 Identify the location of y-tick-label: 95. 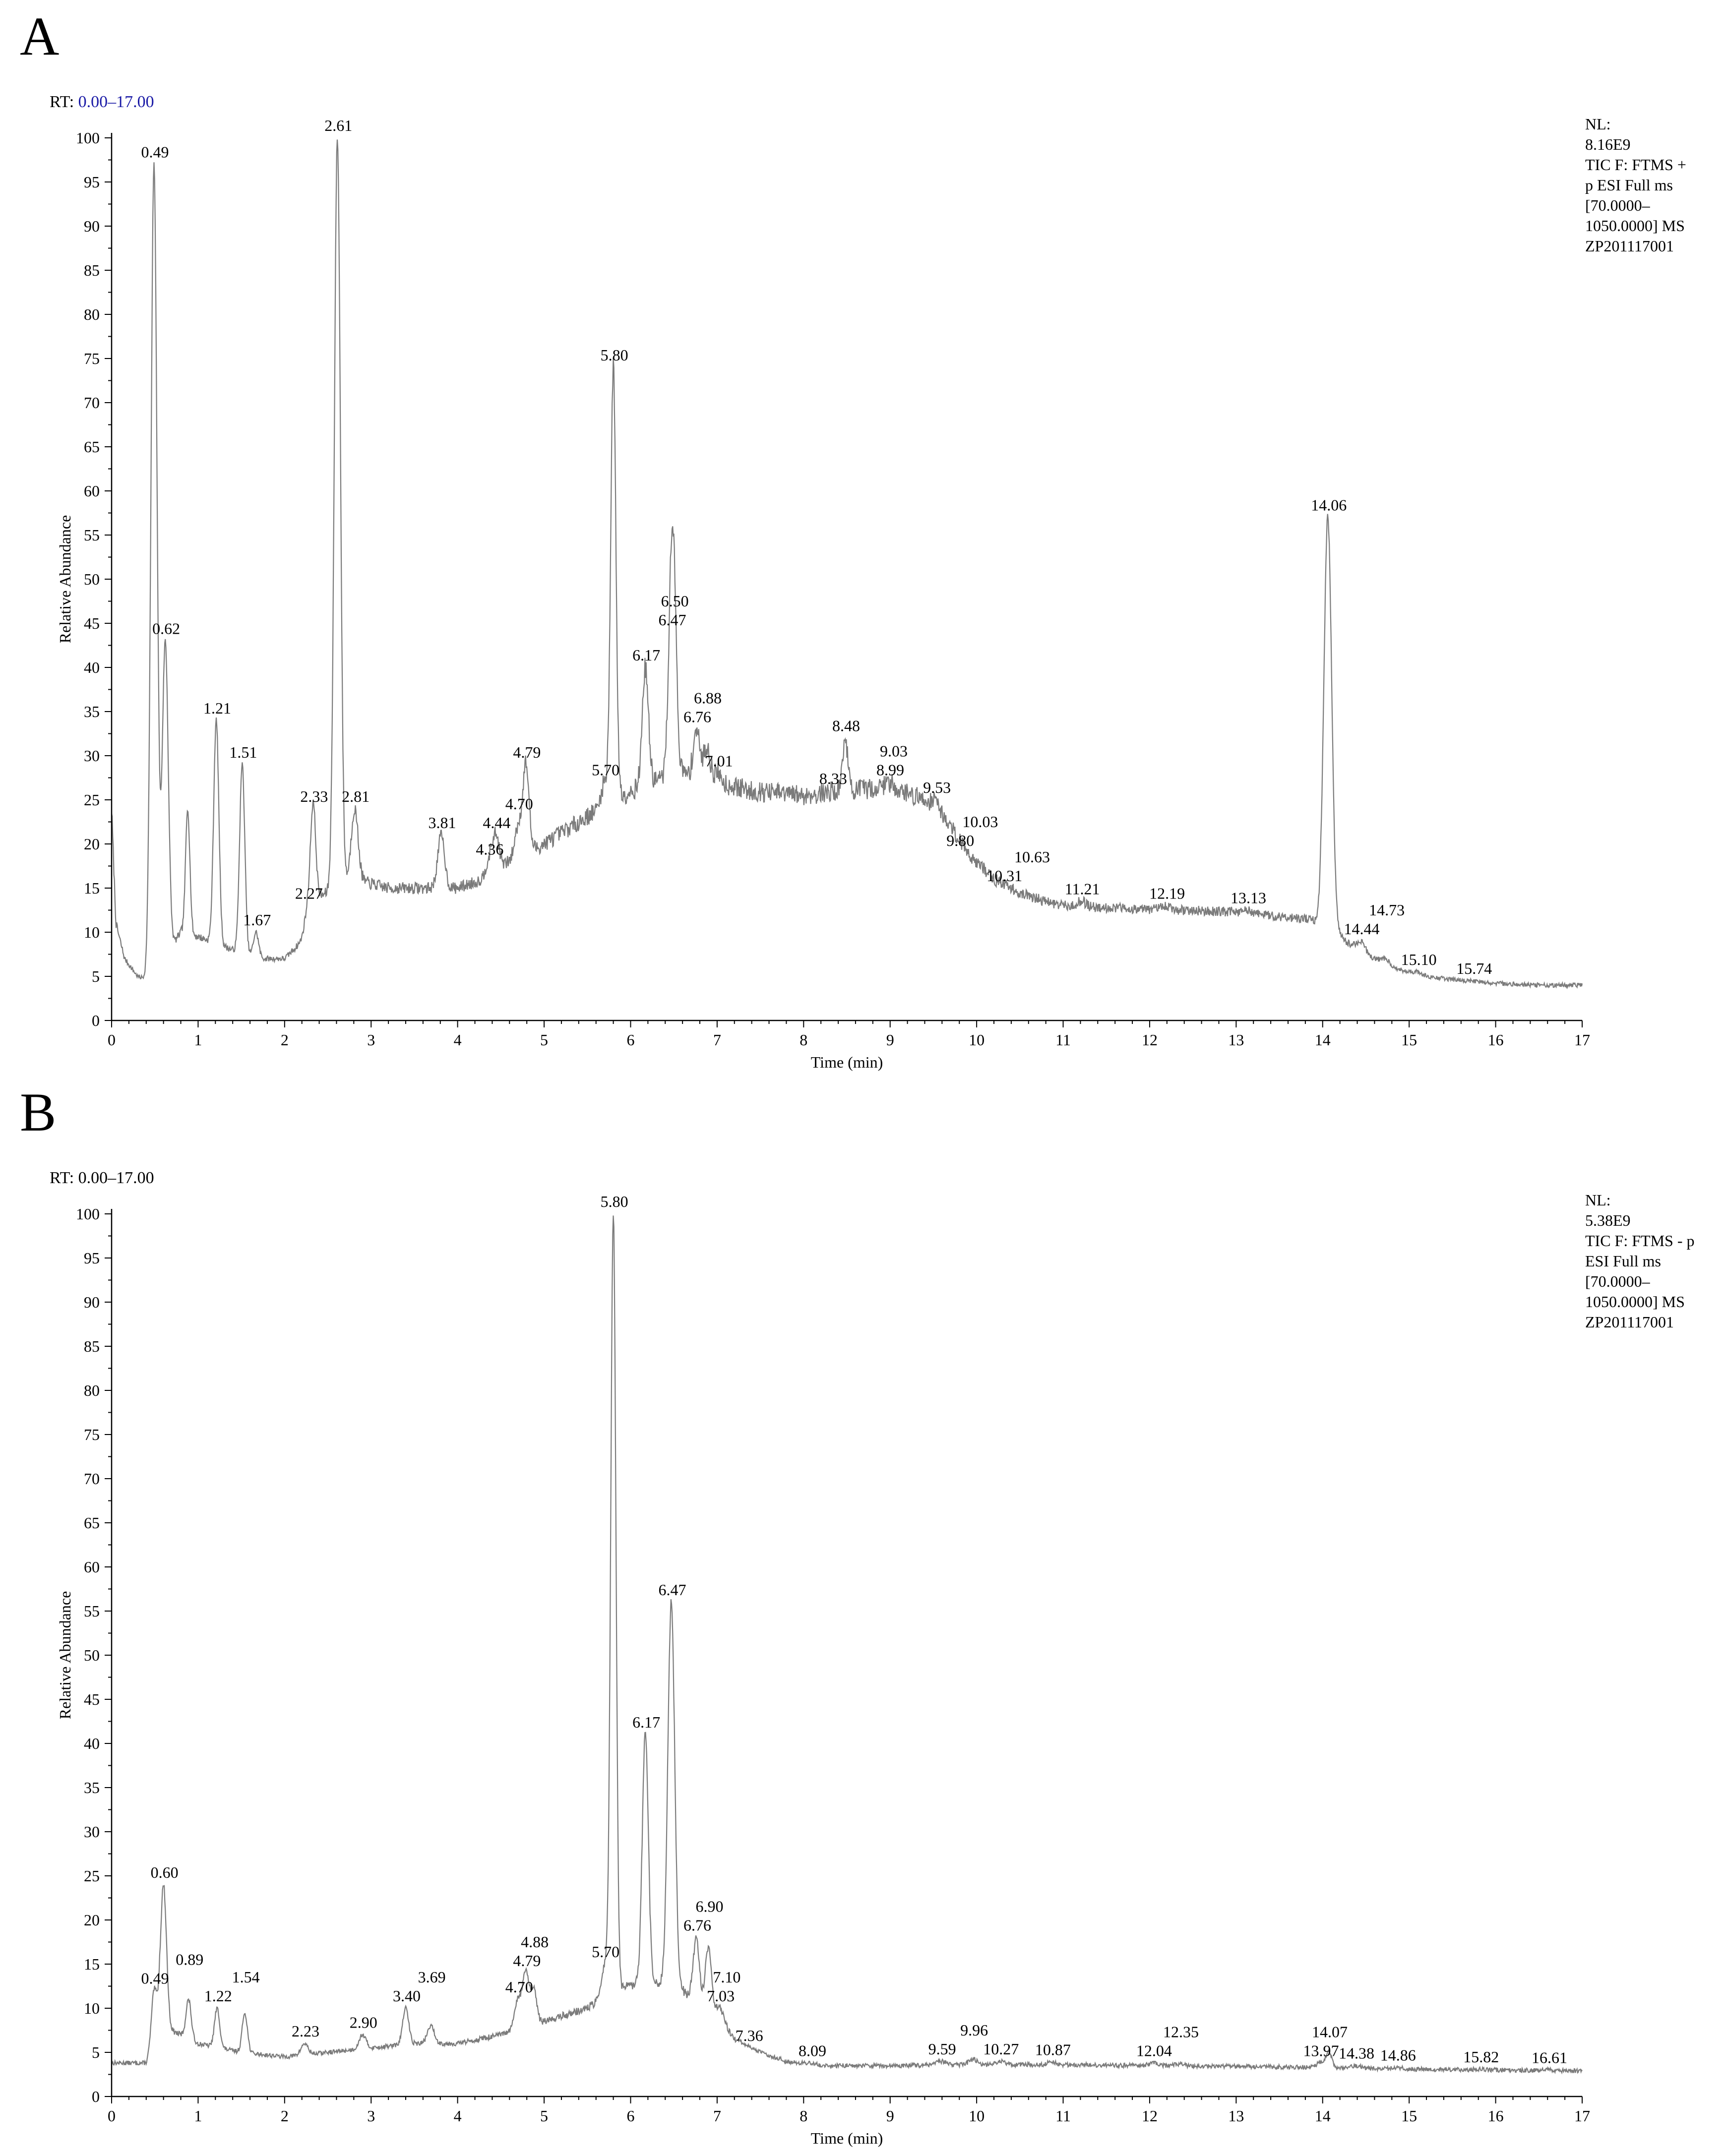
(92, 182).